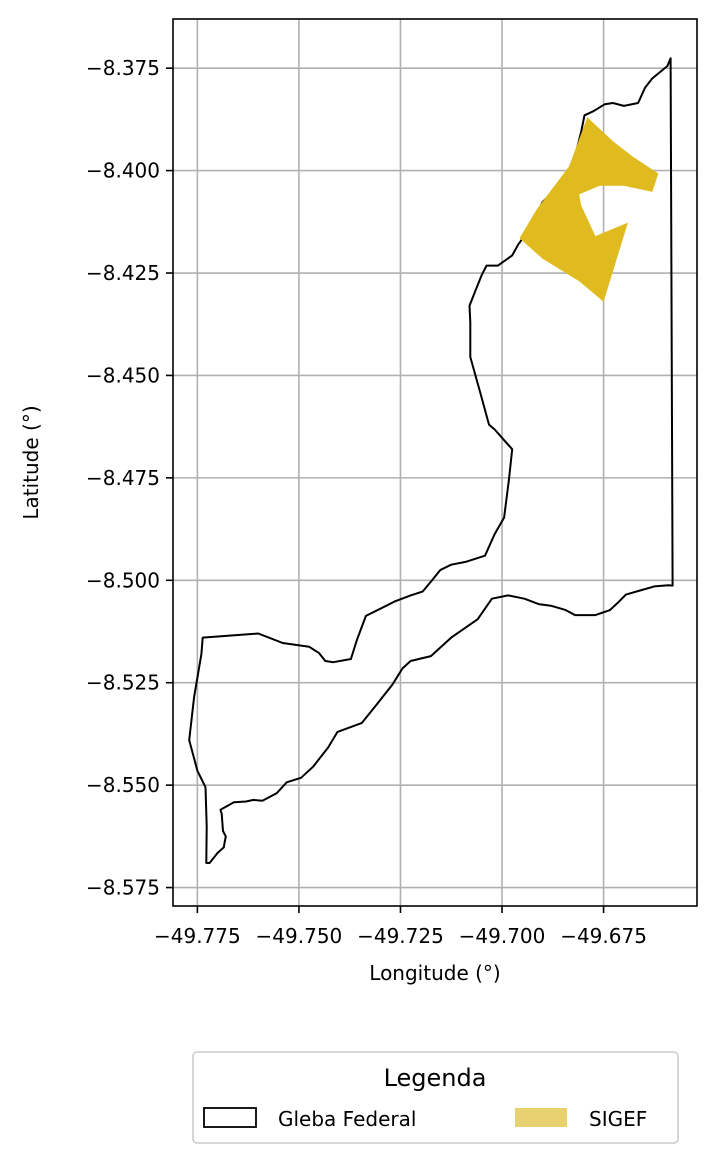  What do you see at coordinates (299, 936) in the screenshot?
I see `x-tick-label: −49.750` at bounding box center [299, 936].